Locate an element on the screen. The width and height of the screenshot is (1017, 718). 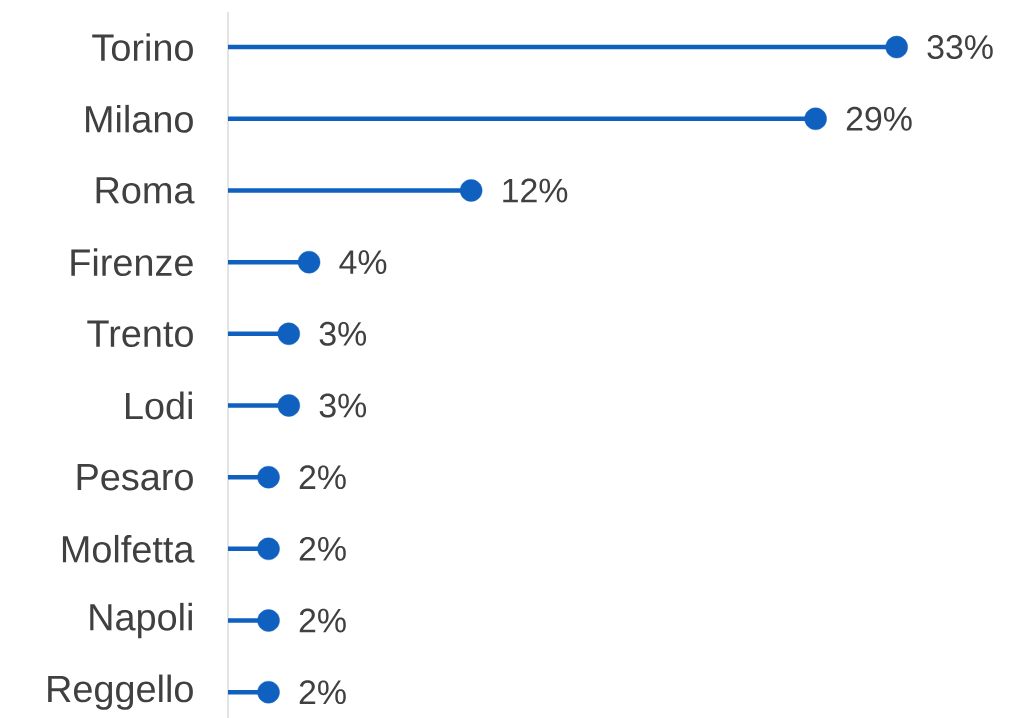
data-label: 4% is located at coordinates (363, 262).